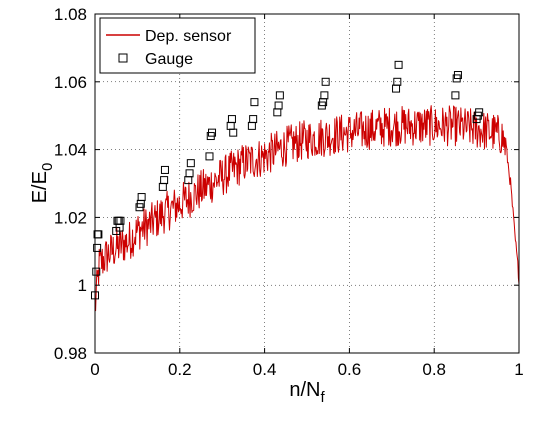 This screenshot has width=536, height=424. I want to click on x-axis-title-sub: f, so click(322, 397).